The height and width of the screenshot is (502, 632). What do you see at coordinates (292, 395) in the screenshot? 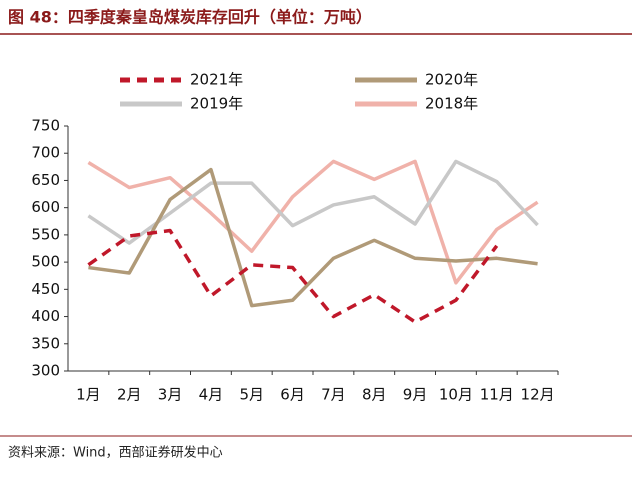
I see `x-tick-label: 6月` at bounding box center [292, 395].